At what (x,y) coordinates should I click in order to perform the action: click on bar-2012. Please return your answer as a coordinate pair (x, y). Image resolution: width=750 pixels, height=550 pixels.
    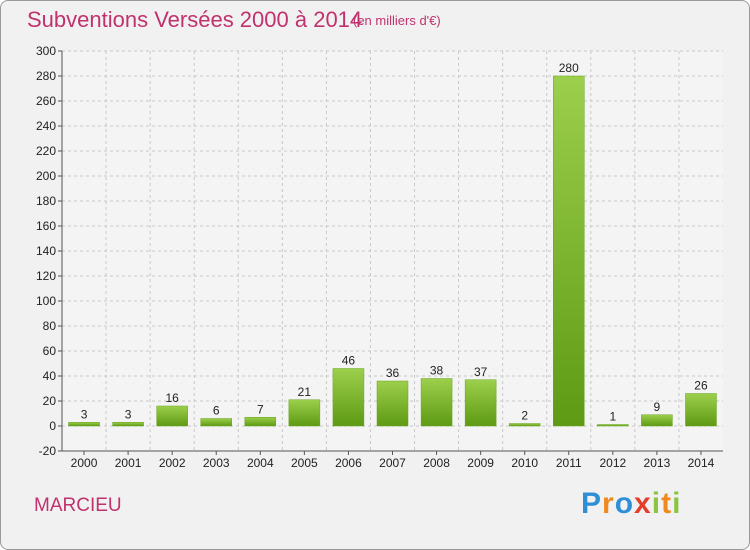
    Looking at the image, I should click on (613, 425).